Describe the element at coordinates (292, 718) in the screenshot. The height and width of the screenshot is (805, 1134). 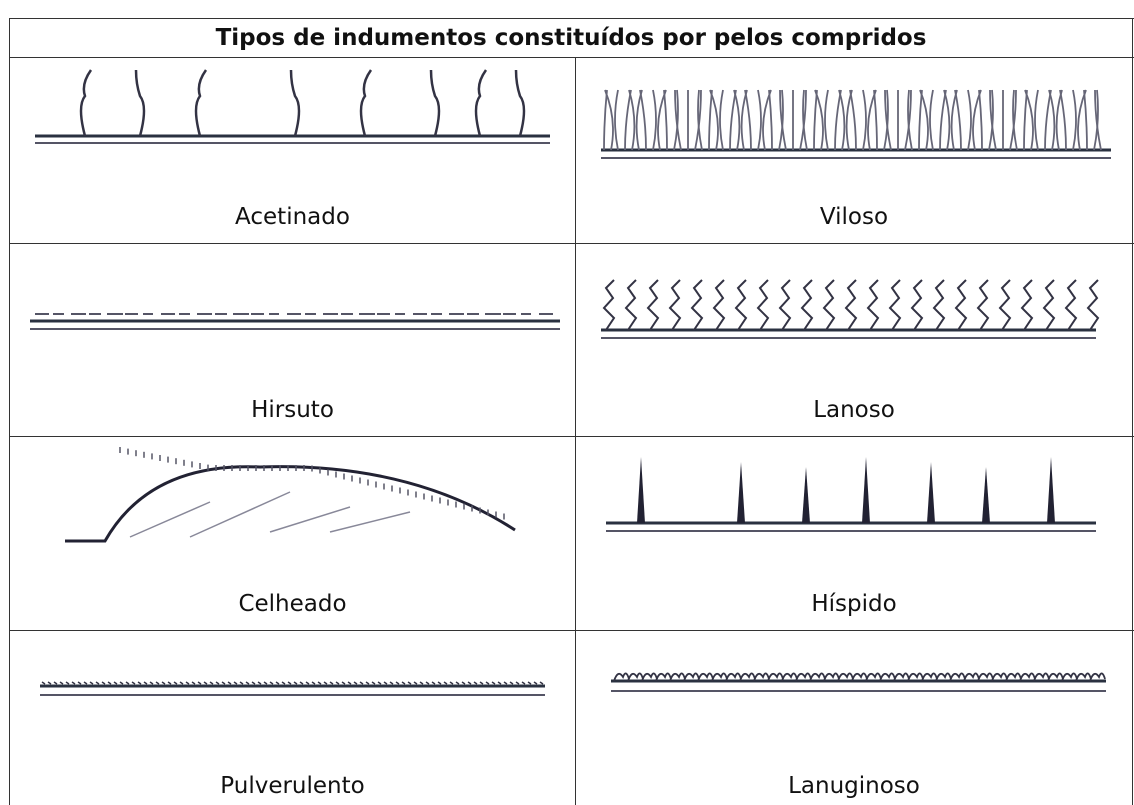
I see `table-cell: Pulverulento` at that location.